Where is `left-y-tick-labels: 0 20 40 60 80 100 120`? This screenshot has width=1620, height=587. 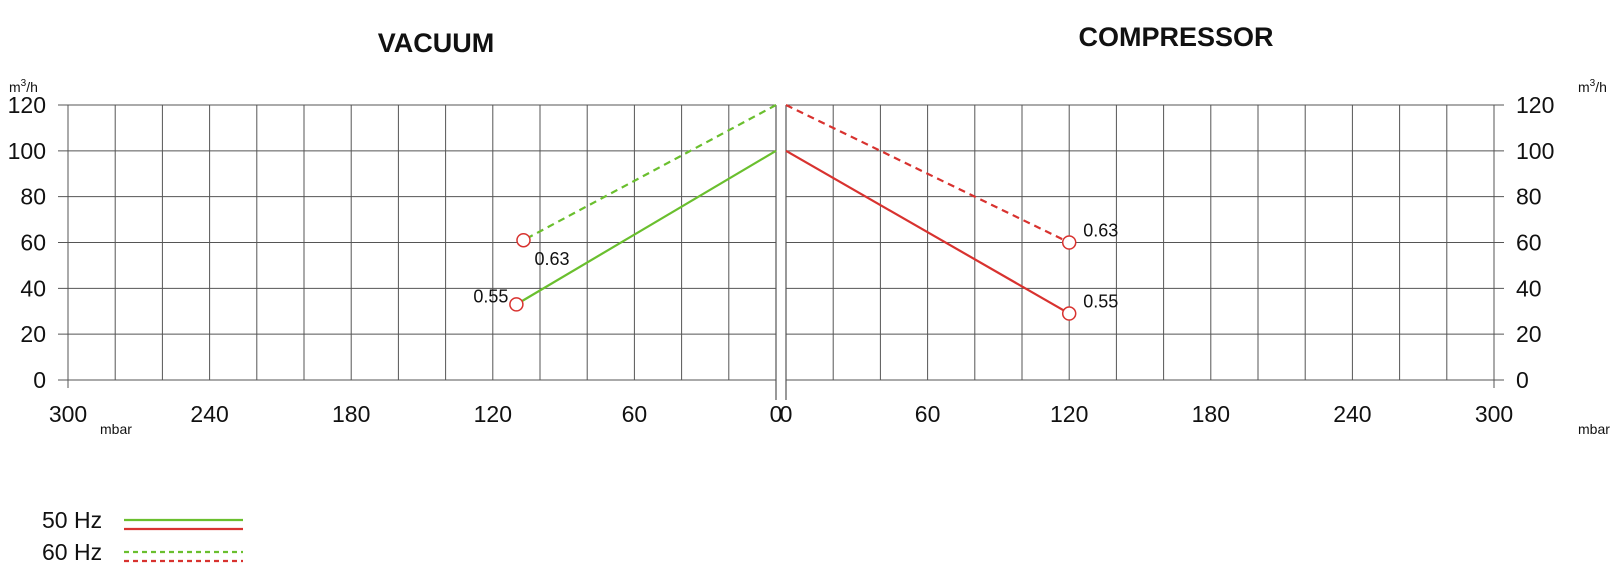
left-y-tick-labels: 0 20 40 60 80 100 120 is located at coordinates (27, 242).